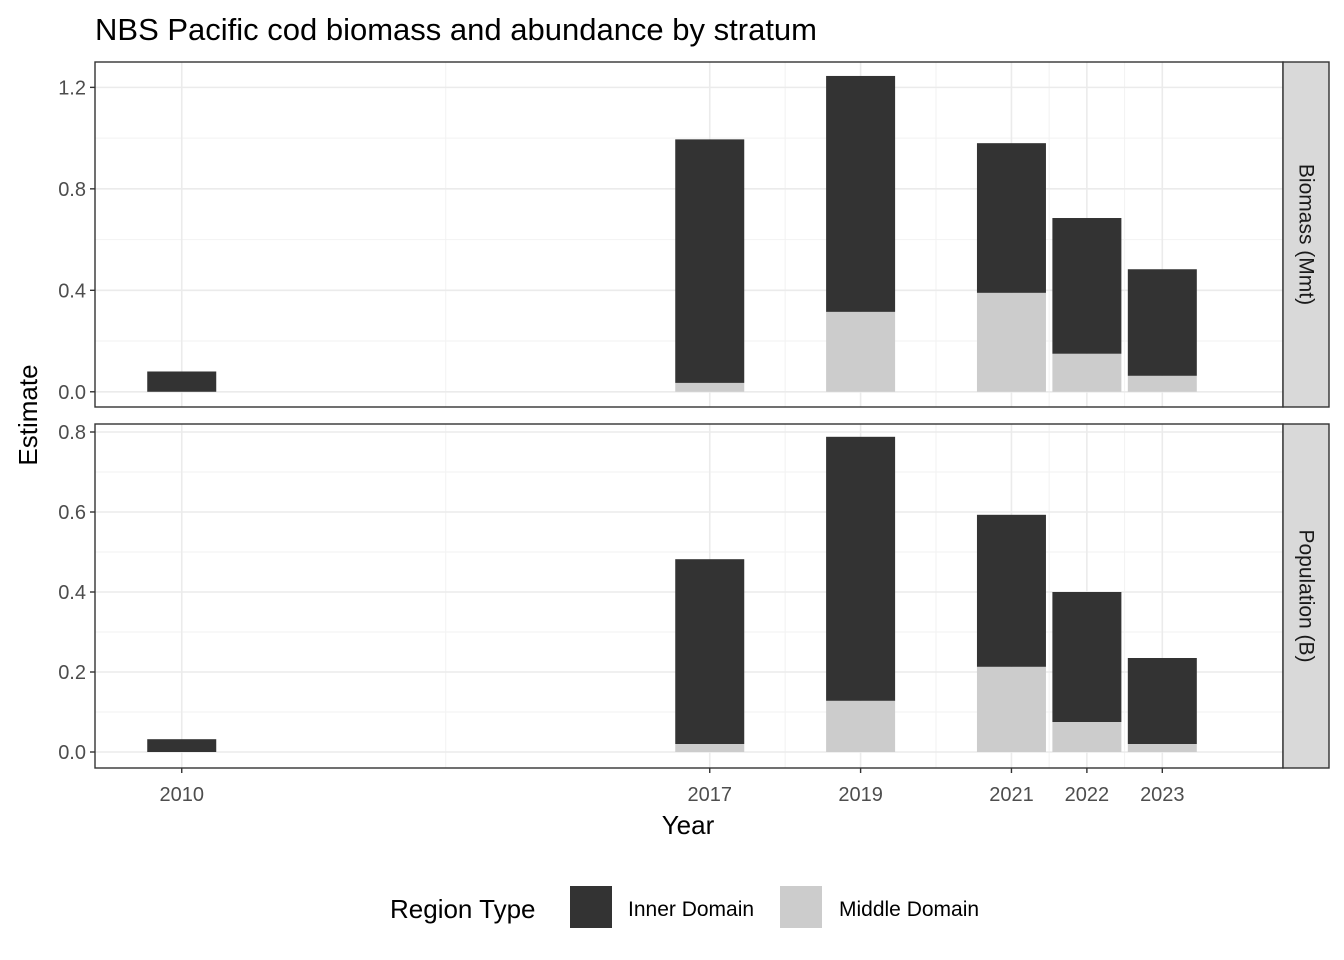 The height and width of the screenshot is (960, 1344). I want to click on legend-label-inner-domain: Inner Domain, so click(691, 909).